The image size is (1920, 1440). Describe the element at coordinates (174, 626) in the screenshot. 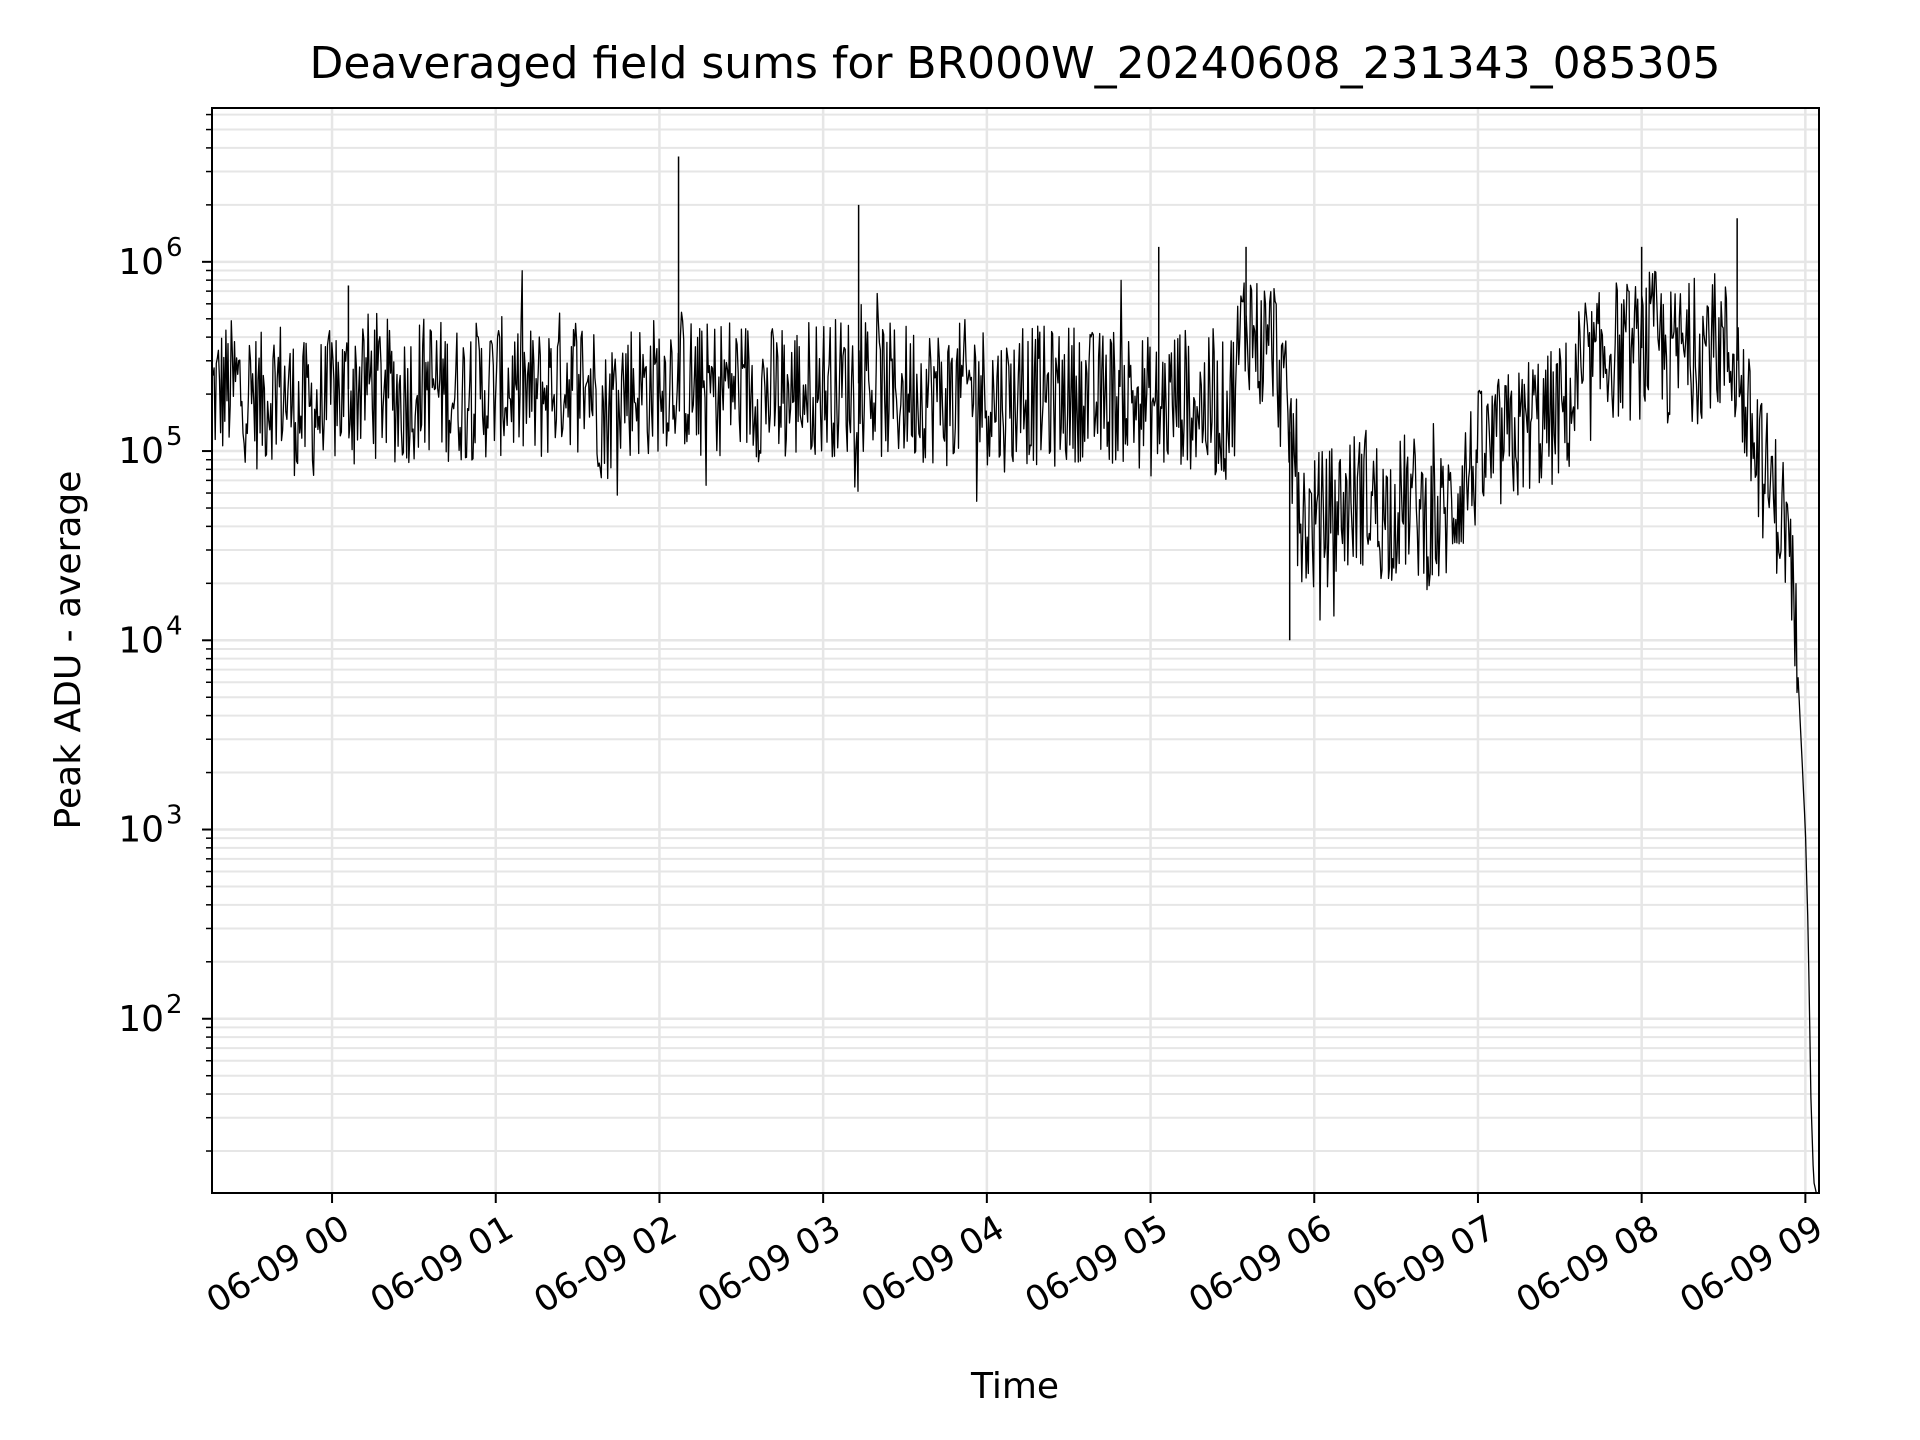

I see `y-tick-label-exponent: 4` at that location.